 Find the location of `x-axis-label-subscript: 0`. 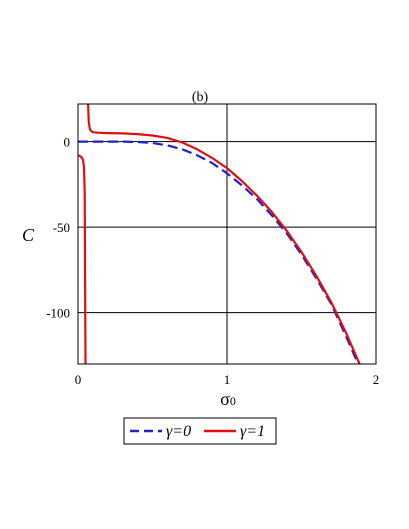

x-axis-label-subscript: 0 is located at coordinates (233, 401).